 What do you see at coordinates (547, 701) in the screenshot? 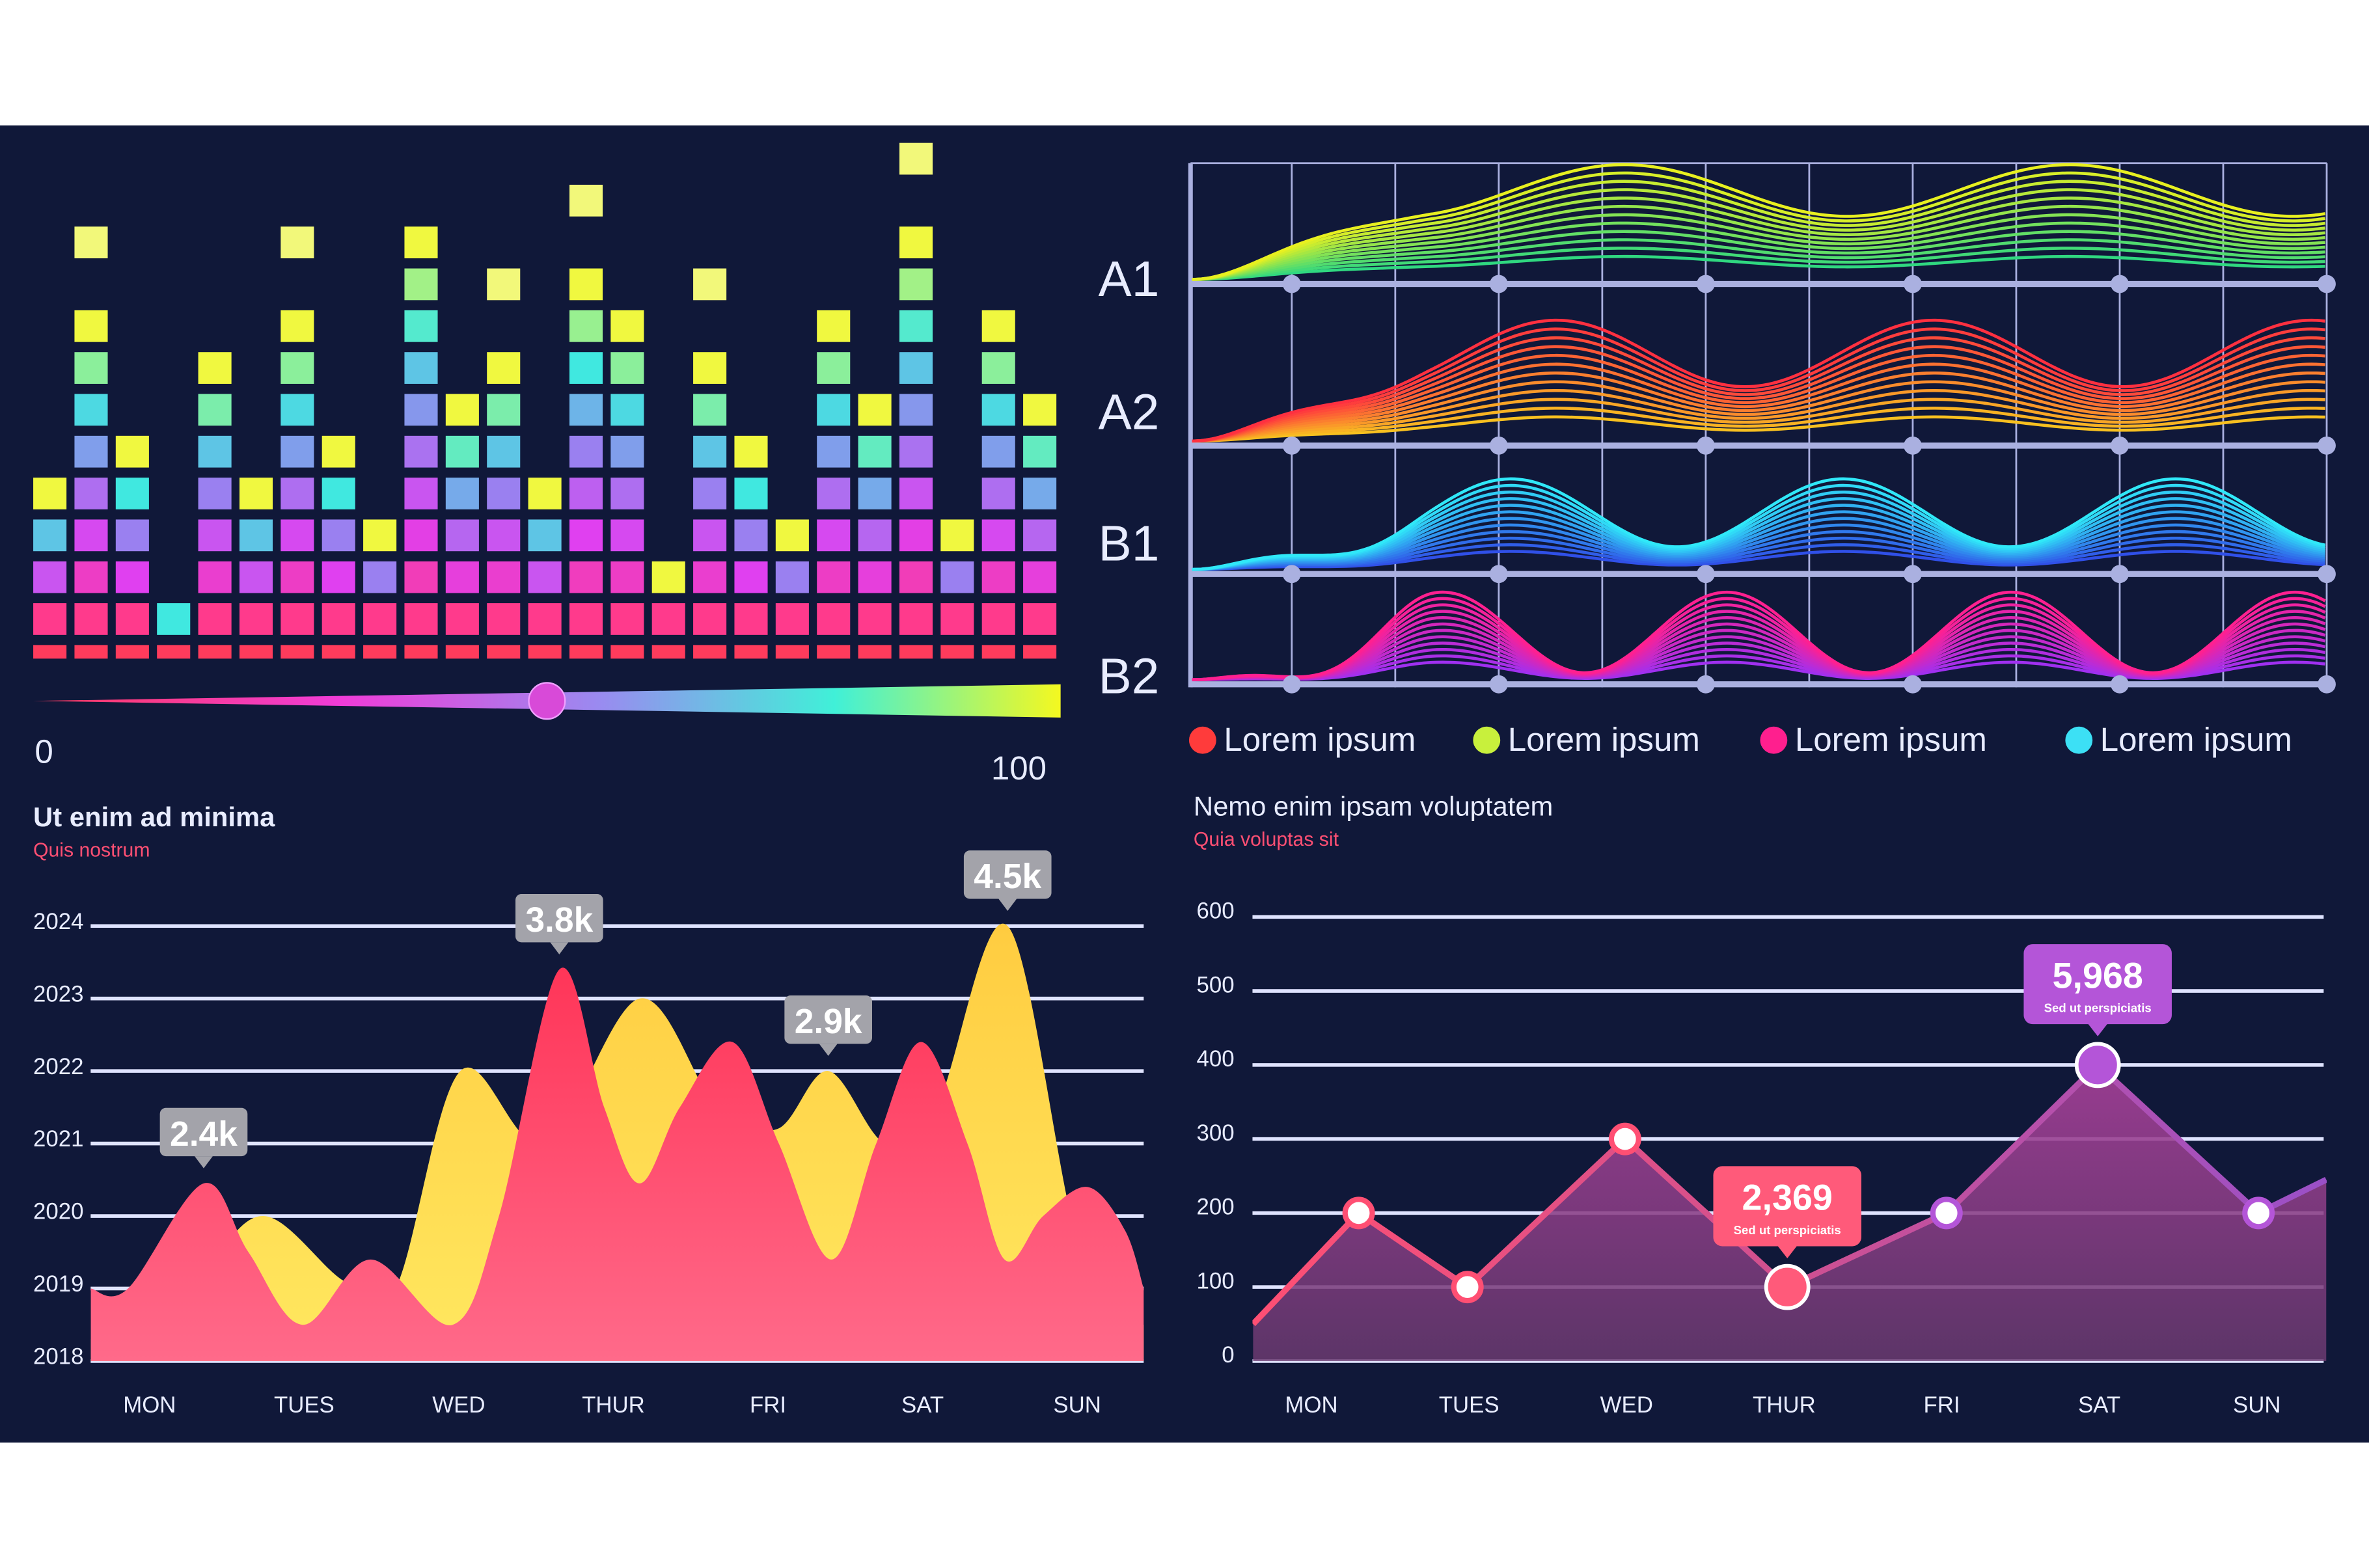
I see `slider-thumb` at bounding box center [547, 701].